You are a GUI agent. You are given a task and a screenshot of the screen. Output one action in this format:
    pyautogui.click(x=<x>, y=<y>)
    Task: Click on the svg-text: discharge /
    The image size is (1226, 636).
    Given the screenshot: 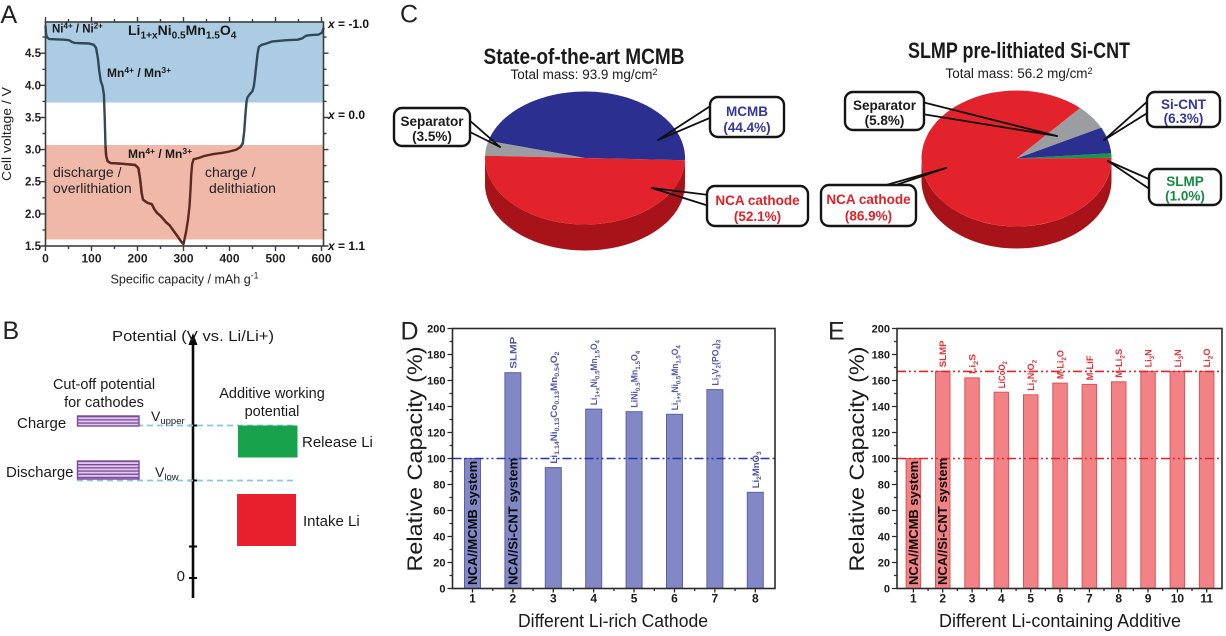 What is the action you would take?
    pyautogui.click(x=87, y=172)
    